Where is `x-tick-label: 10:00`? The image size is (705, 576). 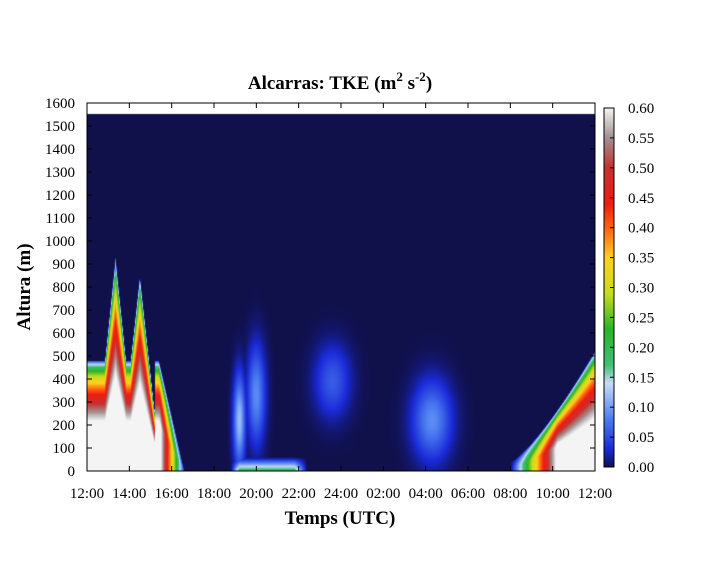 x-tick-label: 10:00 is located at coordinates (553, 494).